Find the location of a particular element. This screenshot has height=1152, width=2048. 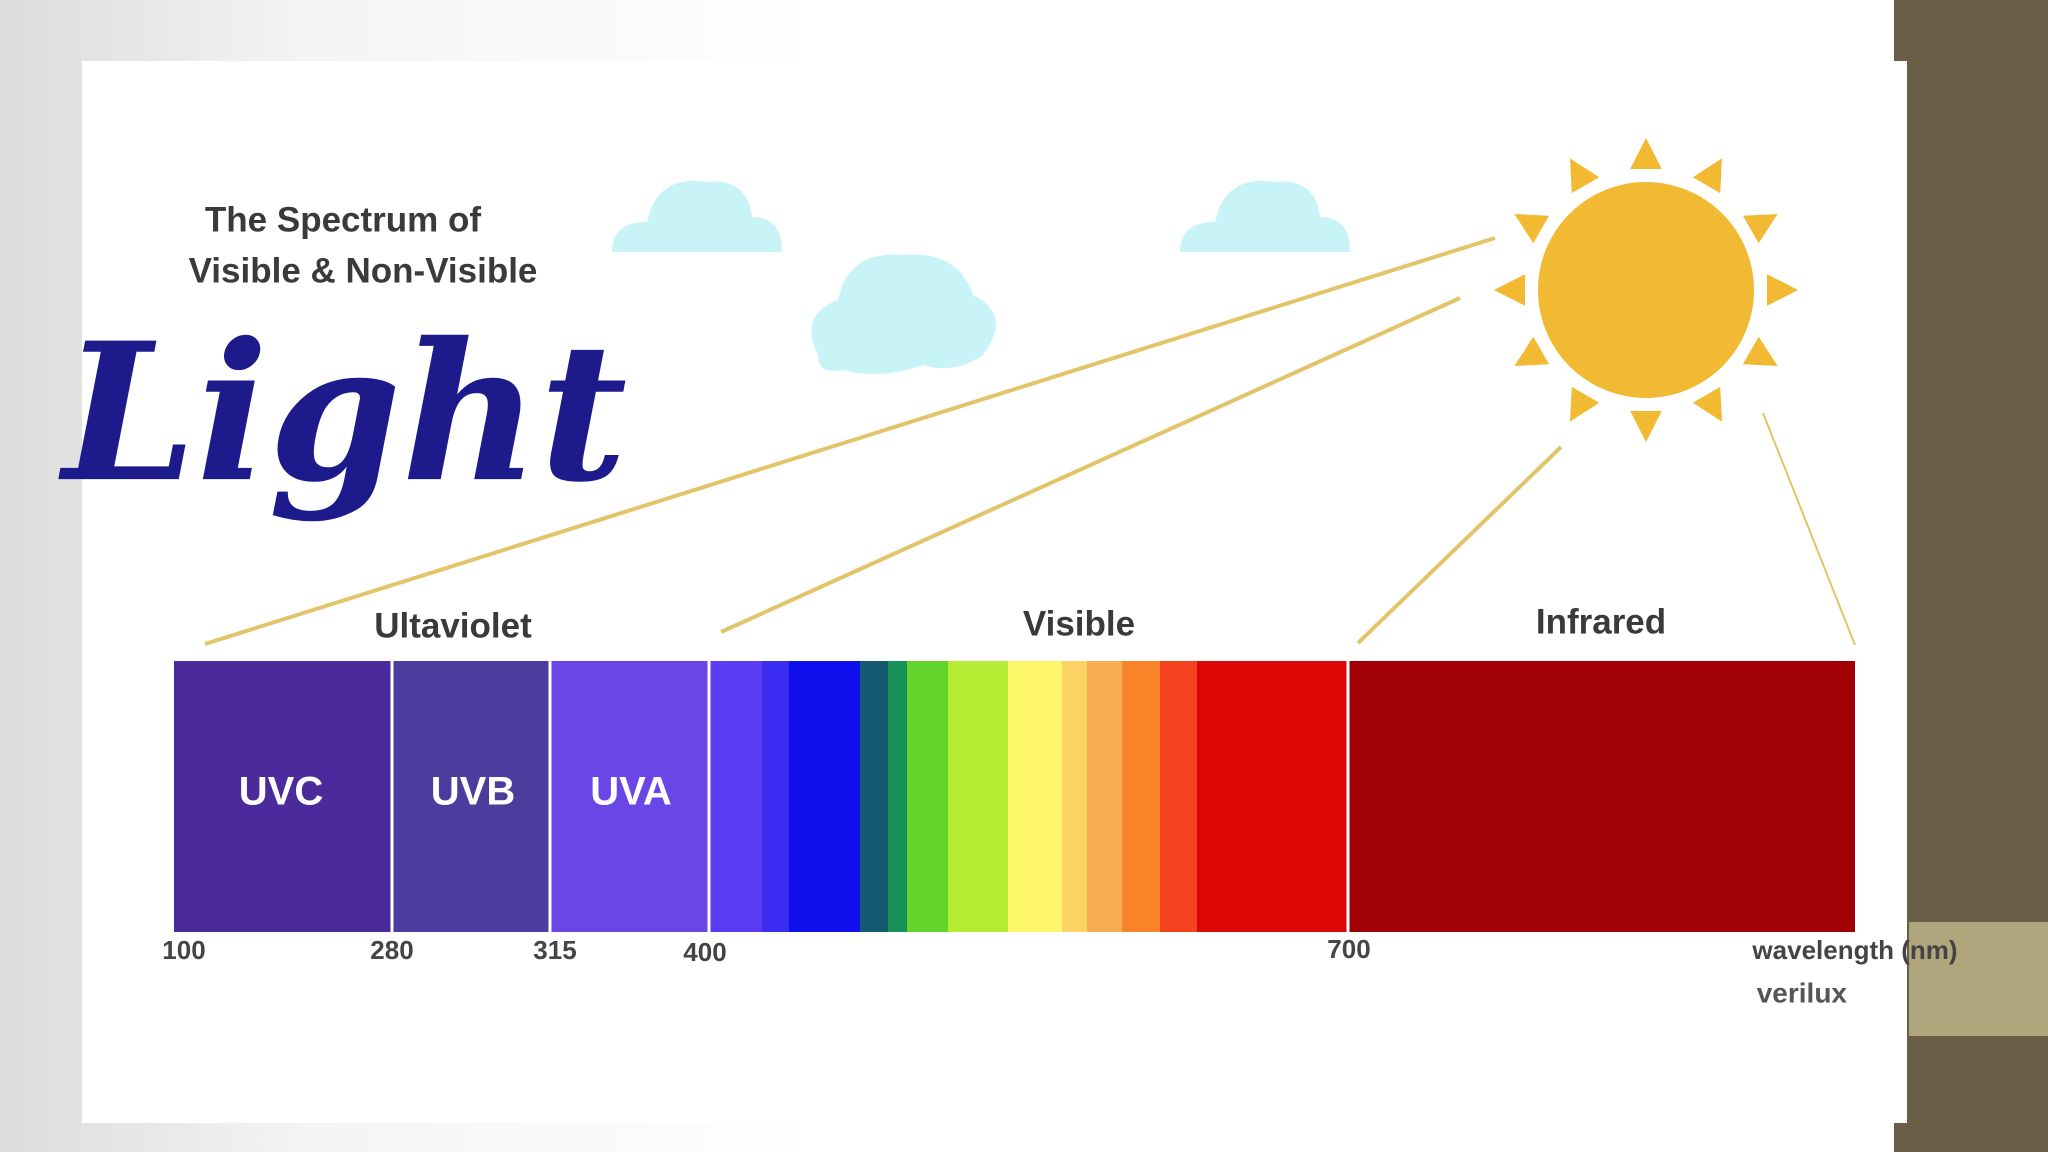

tick-label: 280 is located at coordinates (391, 950).